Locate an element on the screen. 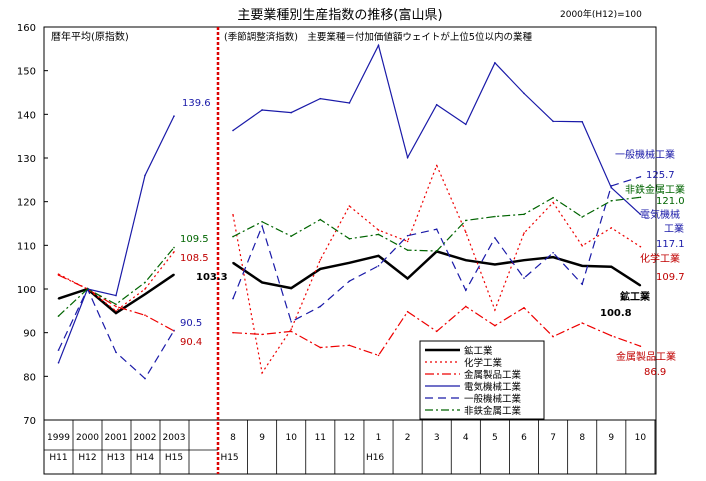 The width and height of the screenshot is (706, 481). era-label: H11 is located at coordinates (58, 458).